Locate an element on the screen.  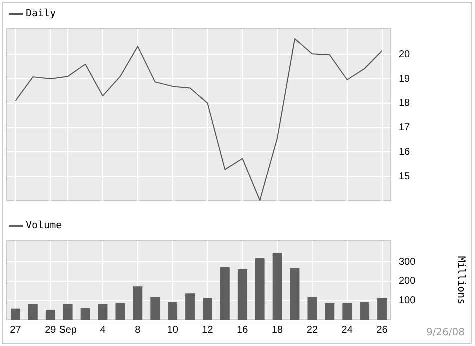
y-tick-label: 200 is located at coordinates (407, 282).